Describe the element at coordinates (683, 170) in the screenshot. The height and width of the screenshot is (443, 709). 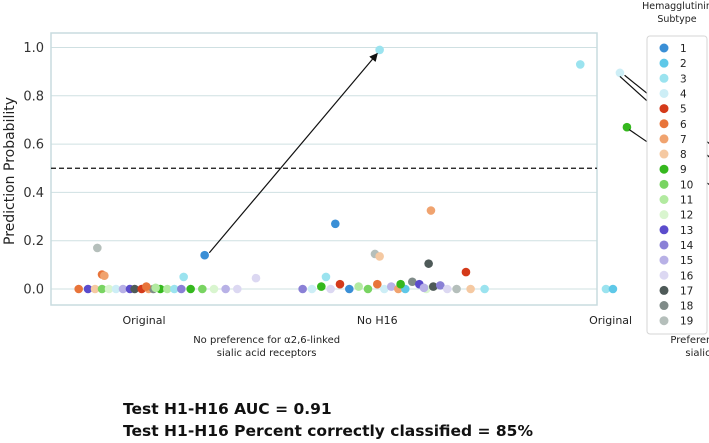
I see `legend-label: 9` at that location.